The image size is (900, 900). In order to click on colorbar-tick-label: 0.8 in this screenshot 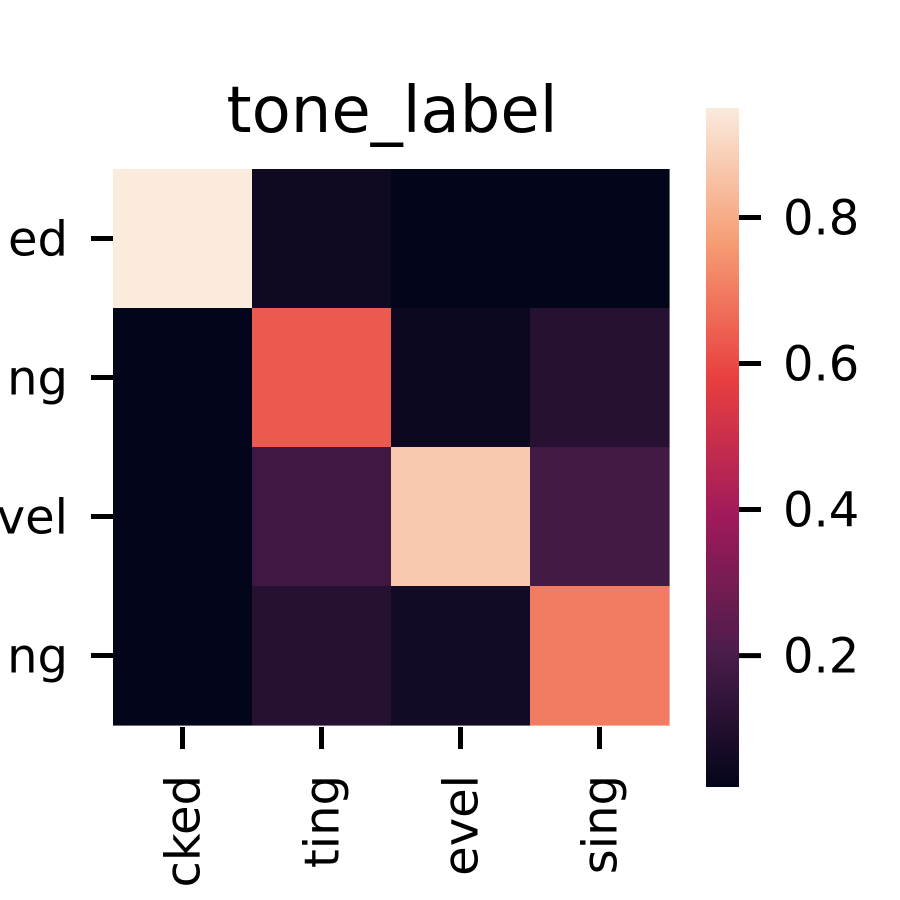, I will do `click(821, 219)`.